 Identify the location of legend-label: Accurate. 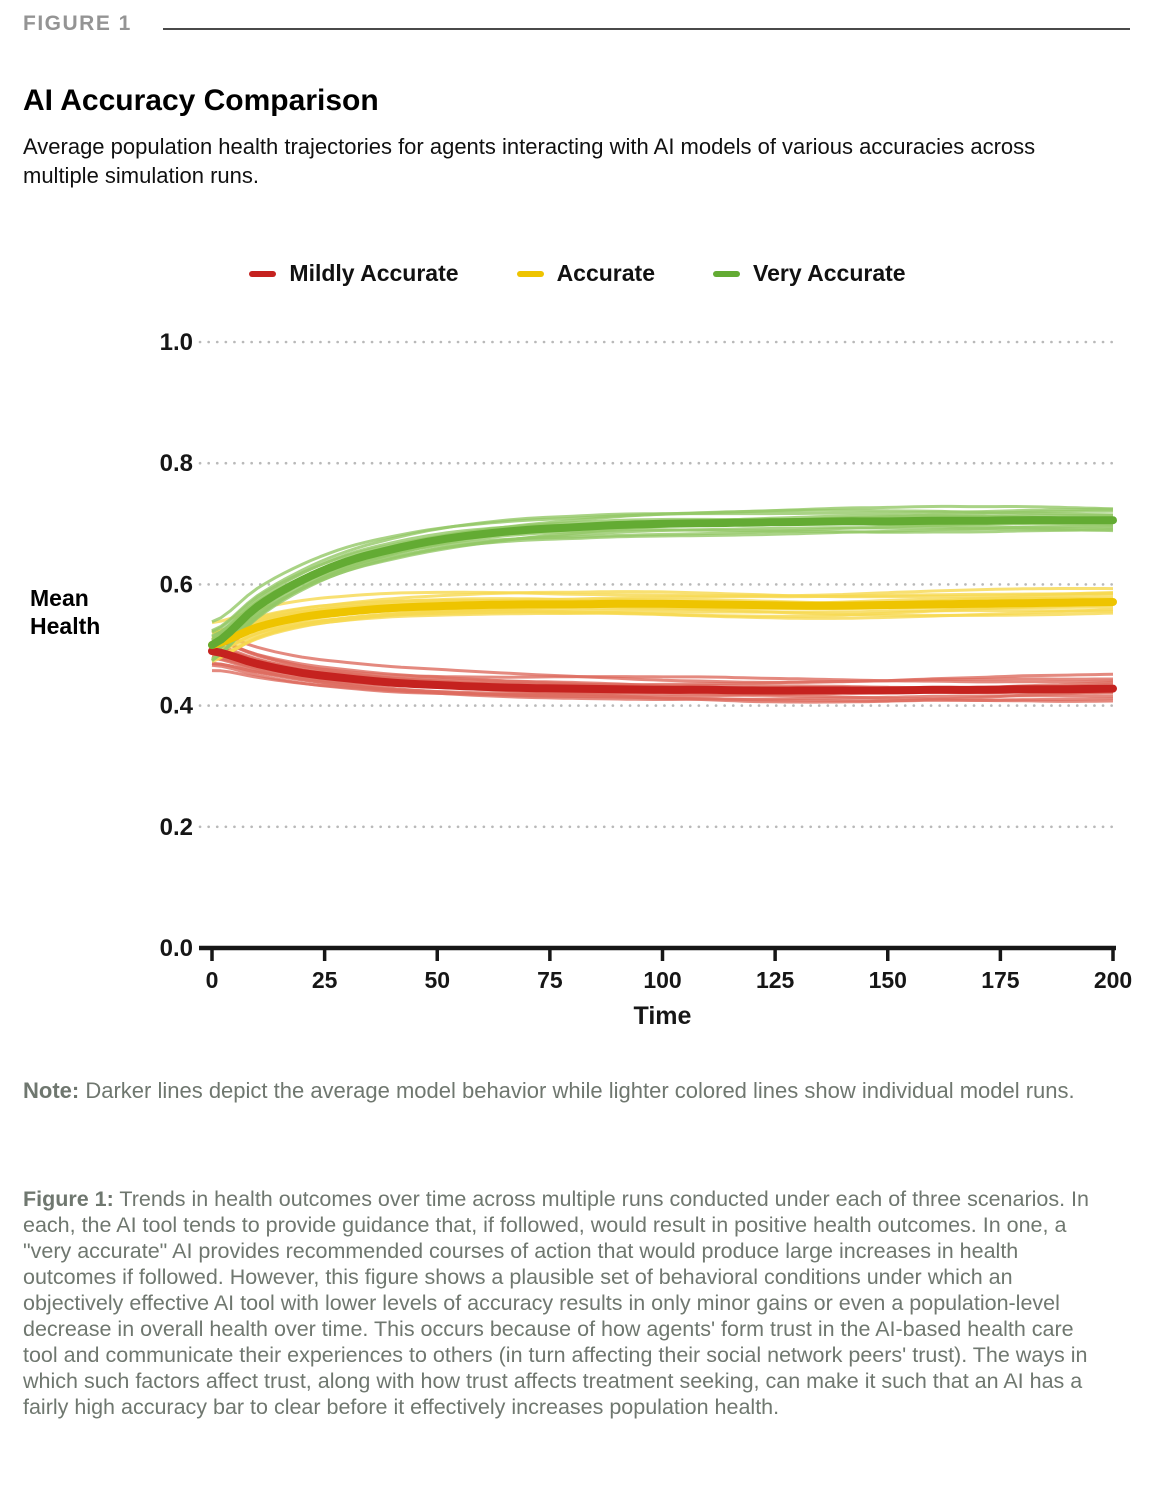
(605, 273).